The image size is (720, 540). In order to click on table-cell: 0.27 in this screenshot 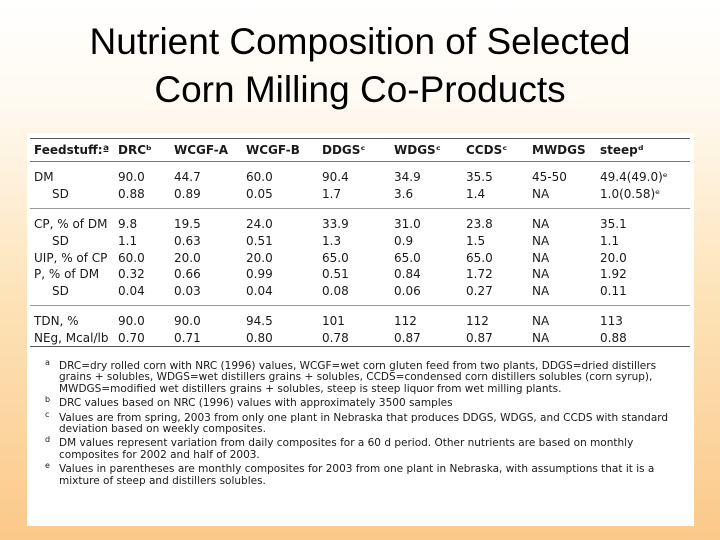, I will do `click(479, 291)`.